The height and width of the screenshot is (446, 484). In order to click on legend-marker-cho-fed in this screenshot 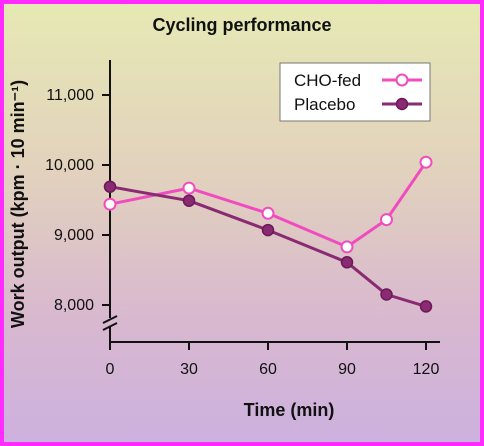, I will do `click(402, 80)`.